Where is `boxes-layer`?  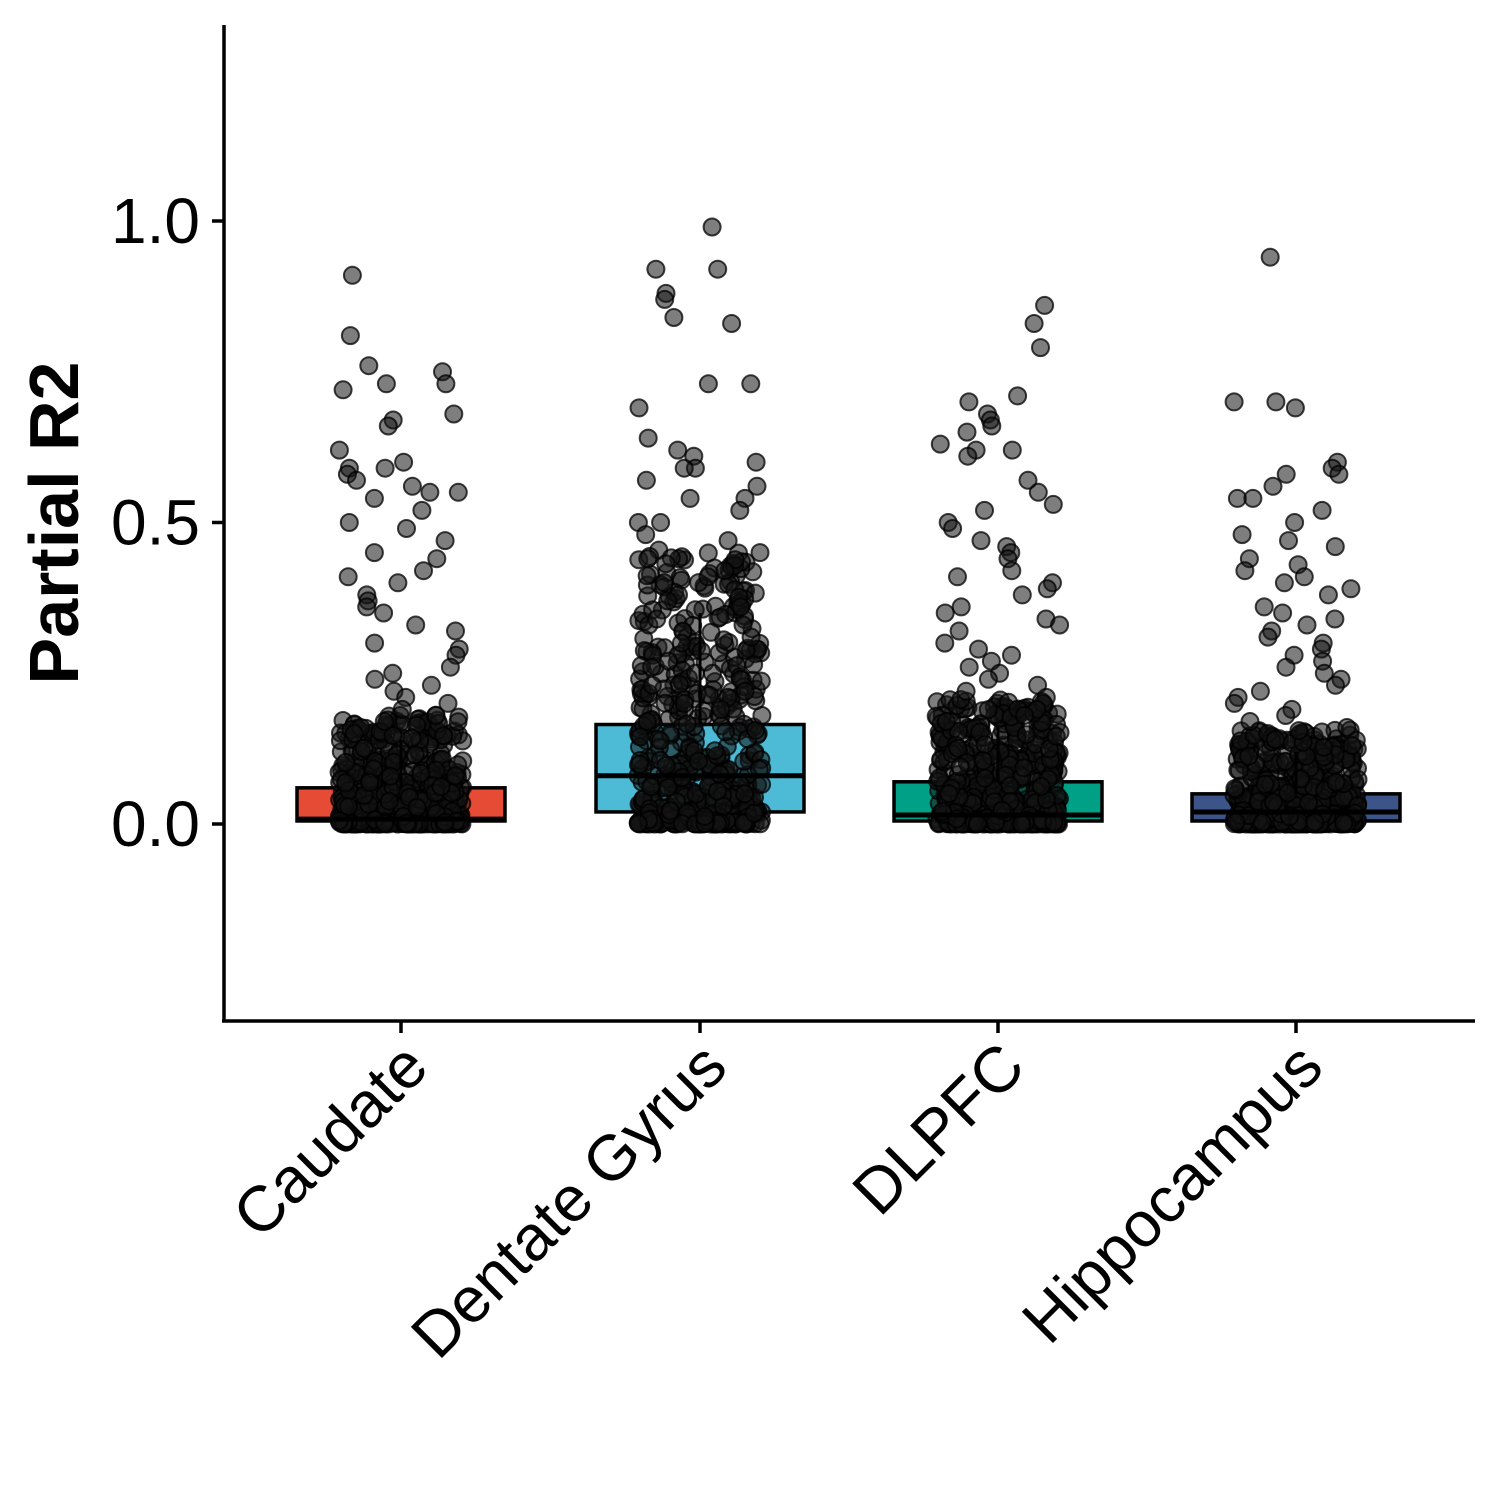
boxes-layer is located at coordinates (848, 717).